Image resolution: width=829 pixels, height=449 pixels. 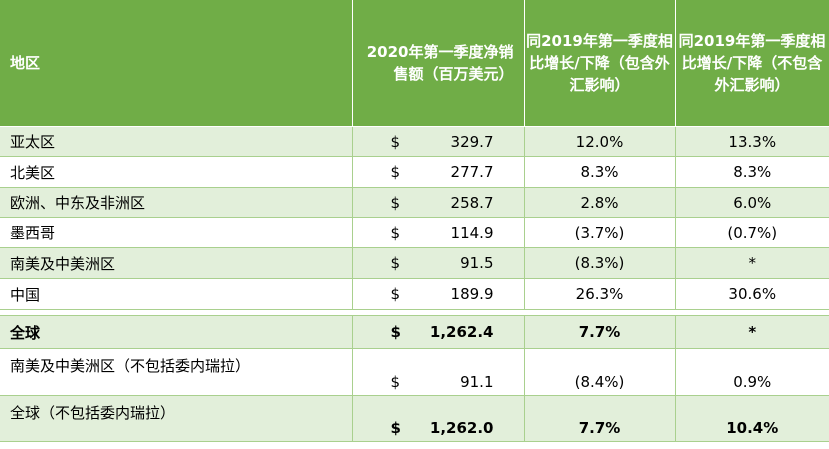 I want to click on amount-value: 329.7, so click(x=472, y=141).